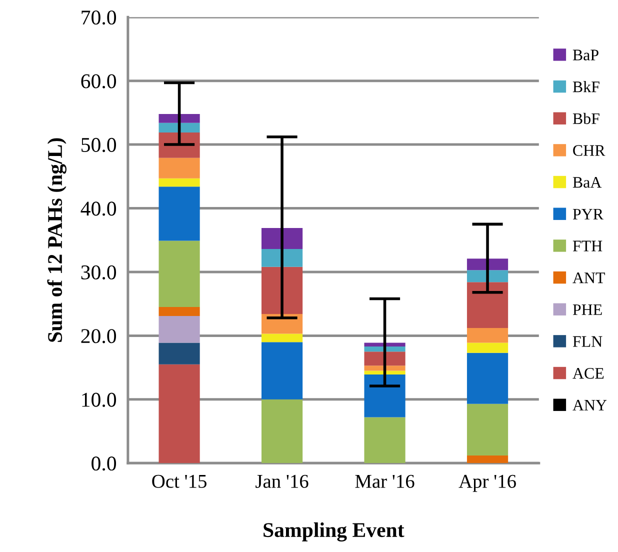  What do you see at coordinates (588, 214) in the screenshot?
I see `legend-label: PYR` at bounding box center [588, 214].